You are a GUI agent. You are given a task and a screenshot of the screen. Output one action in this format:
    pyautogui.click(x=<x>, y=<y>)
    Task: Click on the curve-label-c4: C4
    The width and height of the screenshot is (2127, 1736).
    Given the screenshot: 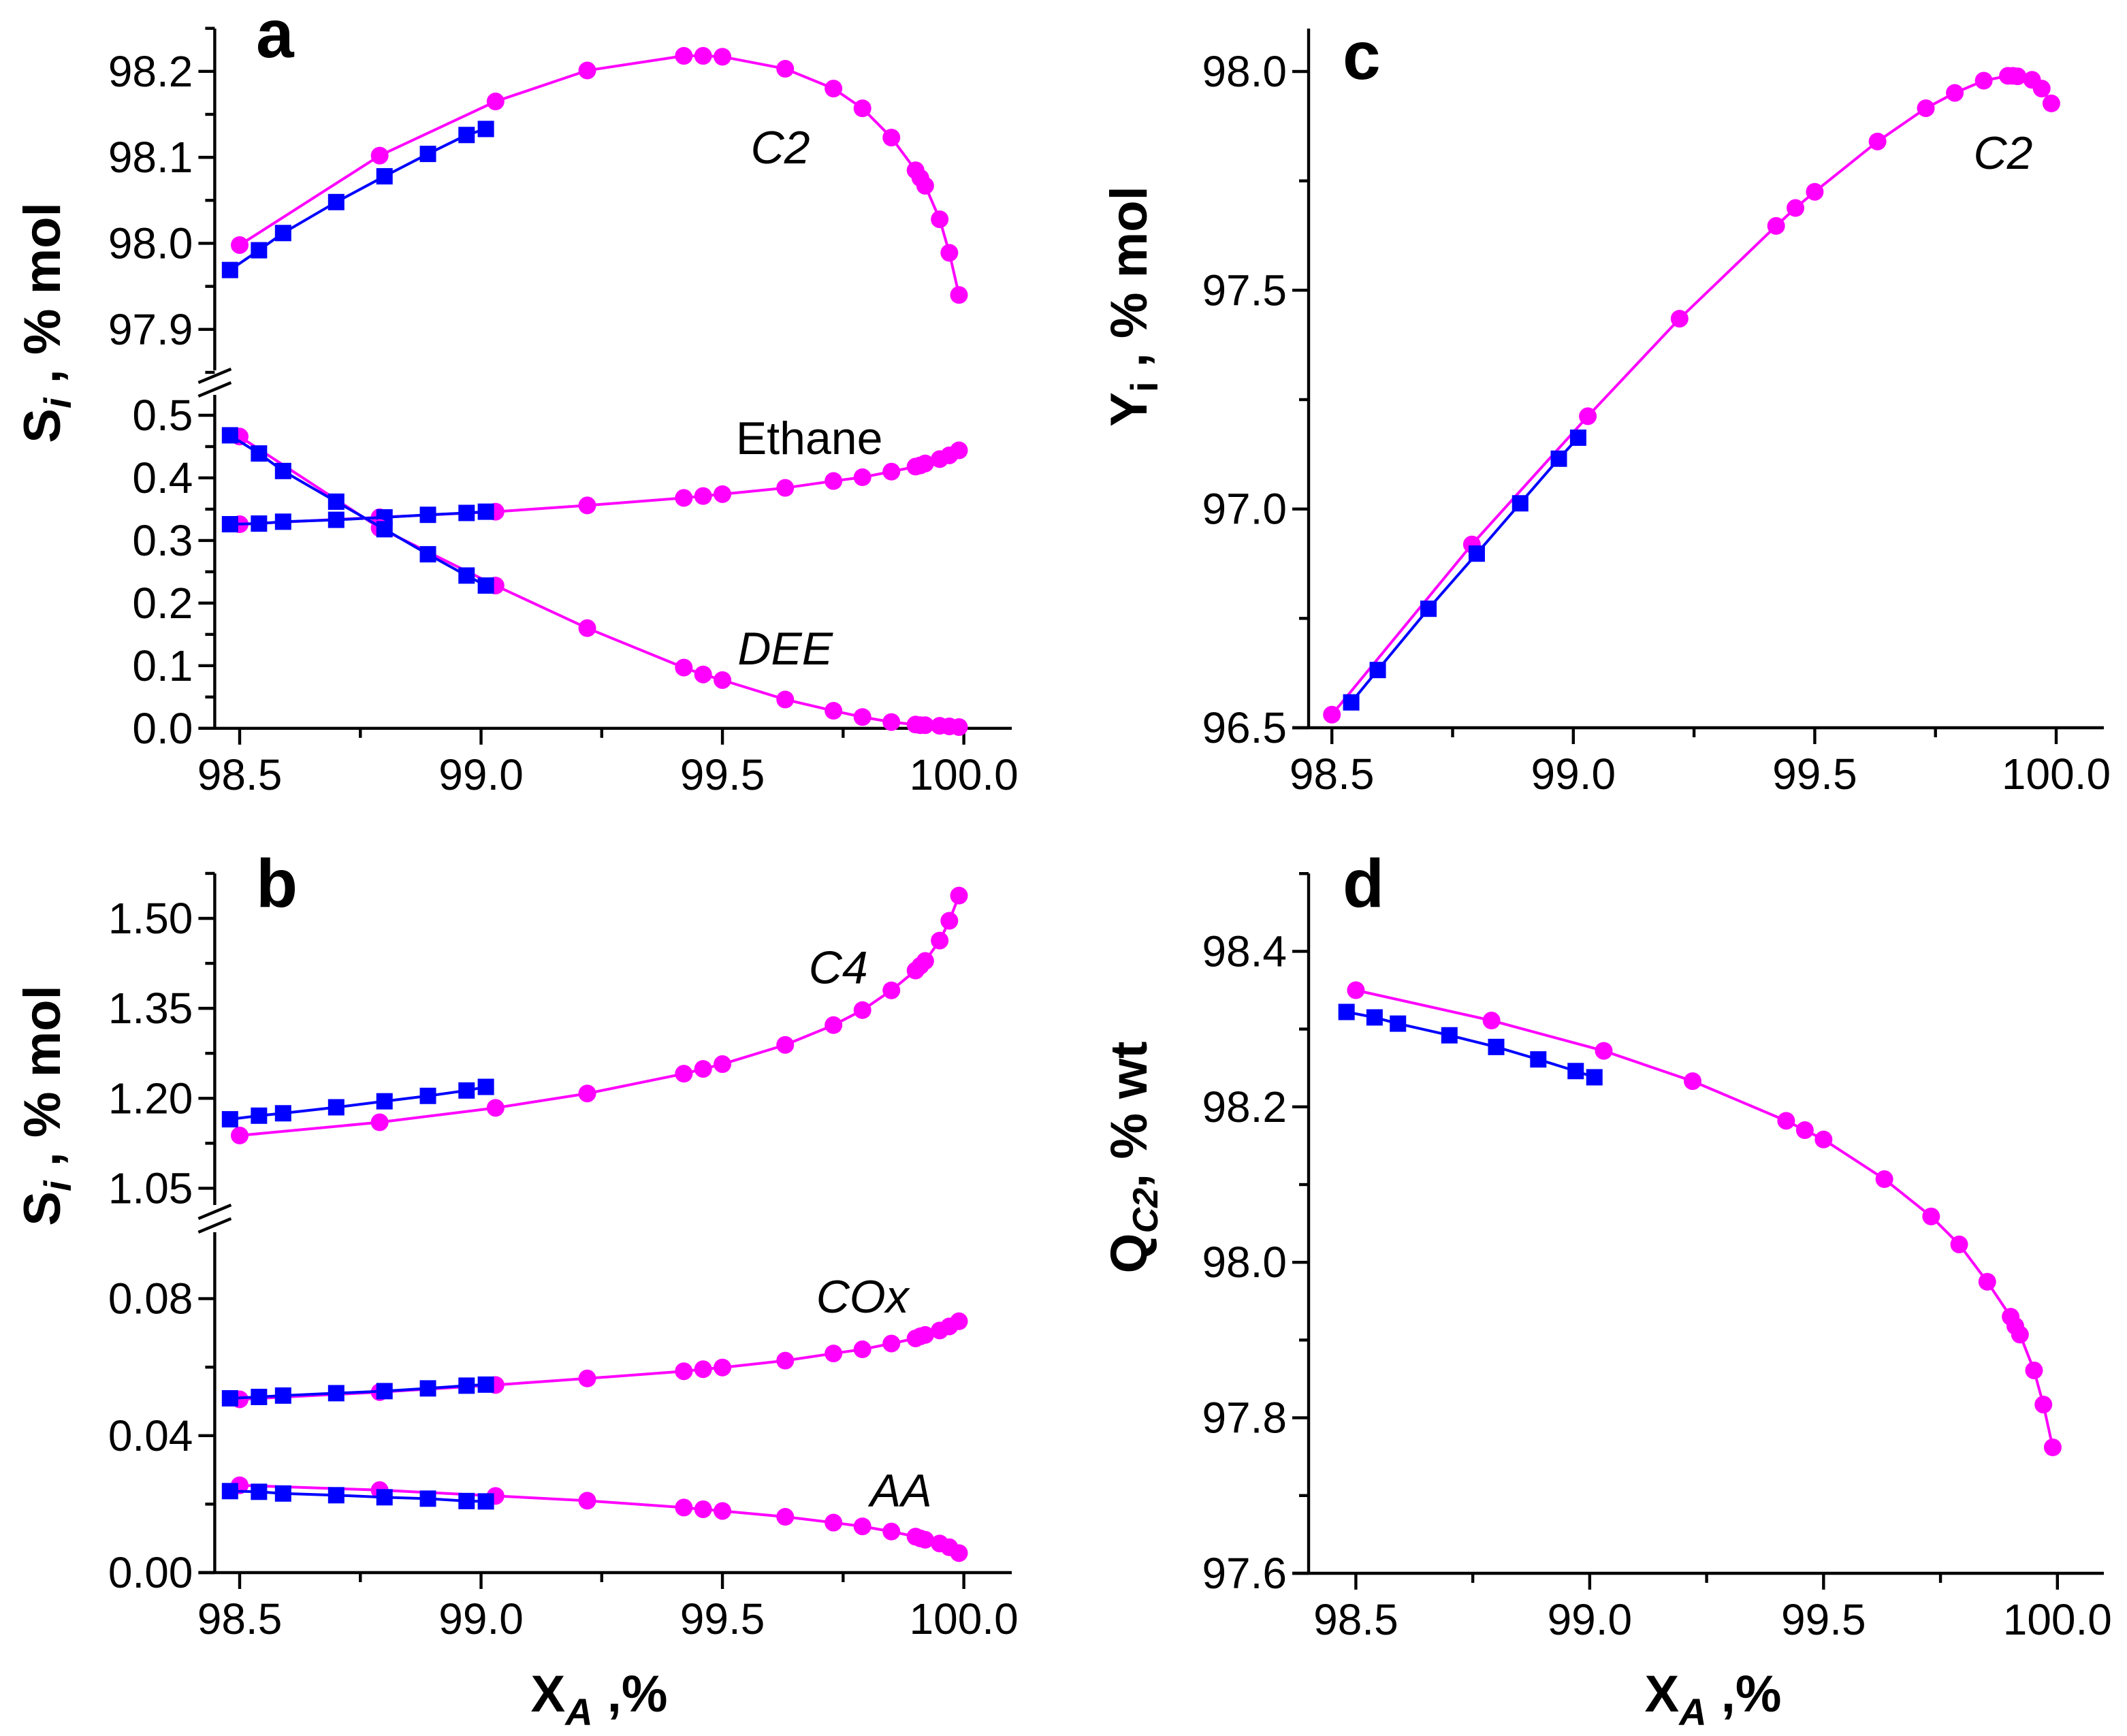 What is the action you would take?
    pyautogui.click(x=838, y=967)
    